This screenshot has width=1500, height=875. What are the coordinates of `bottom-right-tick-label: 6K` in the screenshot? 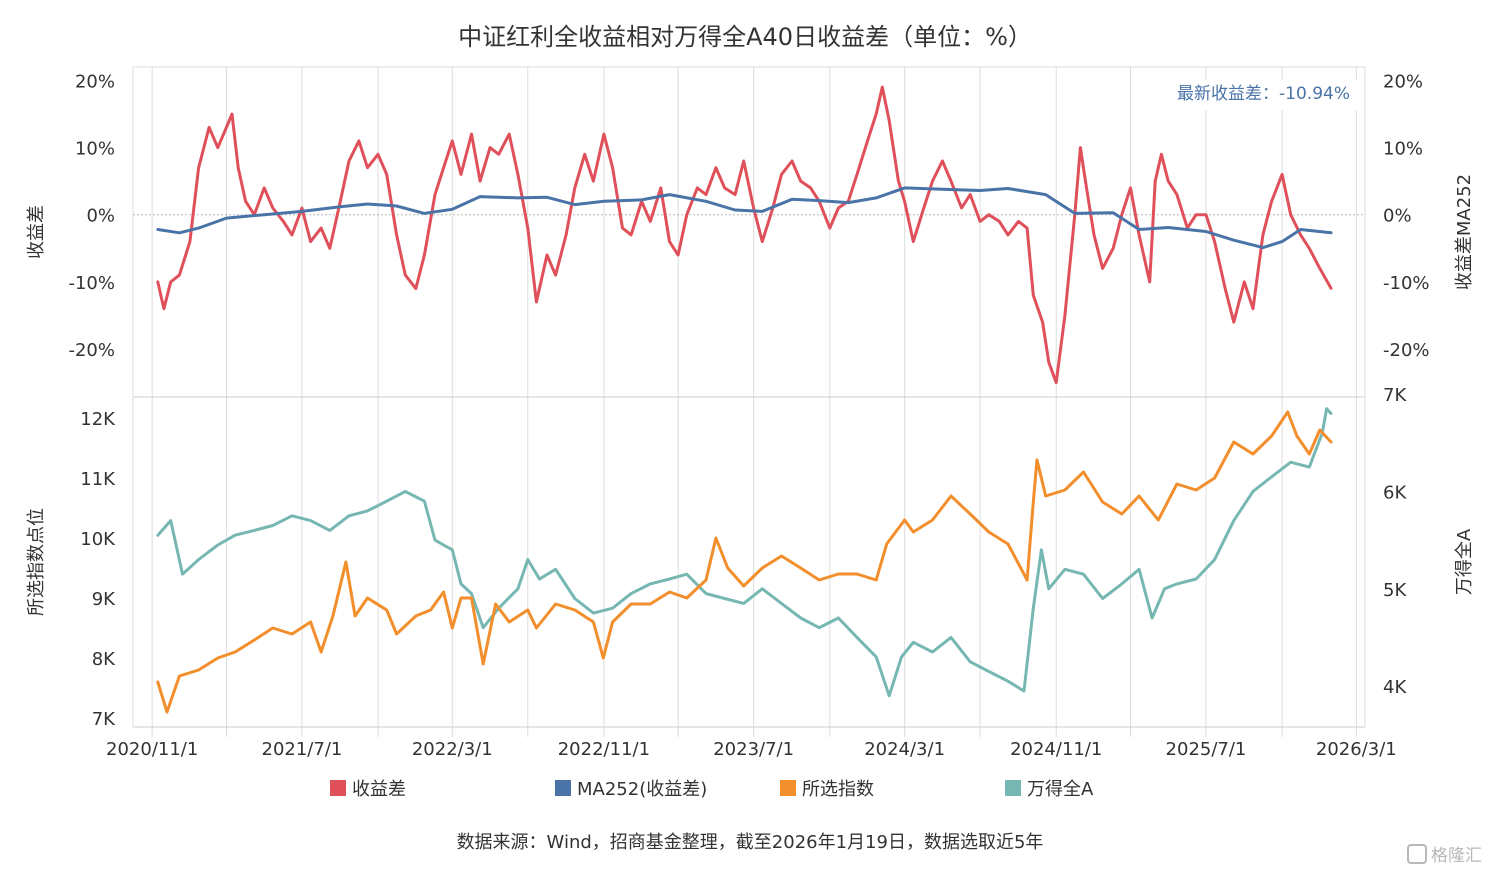 It's located at (1395, 492).